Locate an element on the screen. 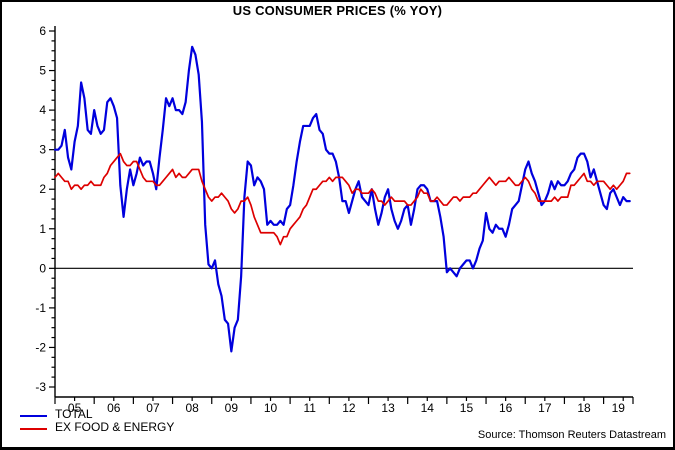 The width and height of the screenshot is (675, 450). x-axis-label: 13 is located at coordinates (388, 408).